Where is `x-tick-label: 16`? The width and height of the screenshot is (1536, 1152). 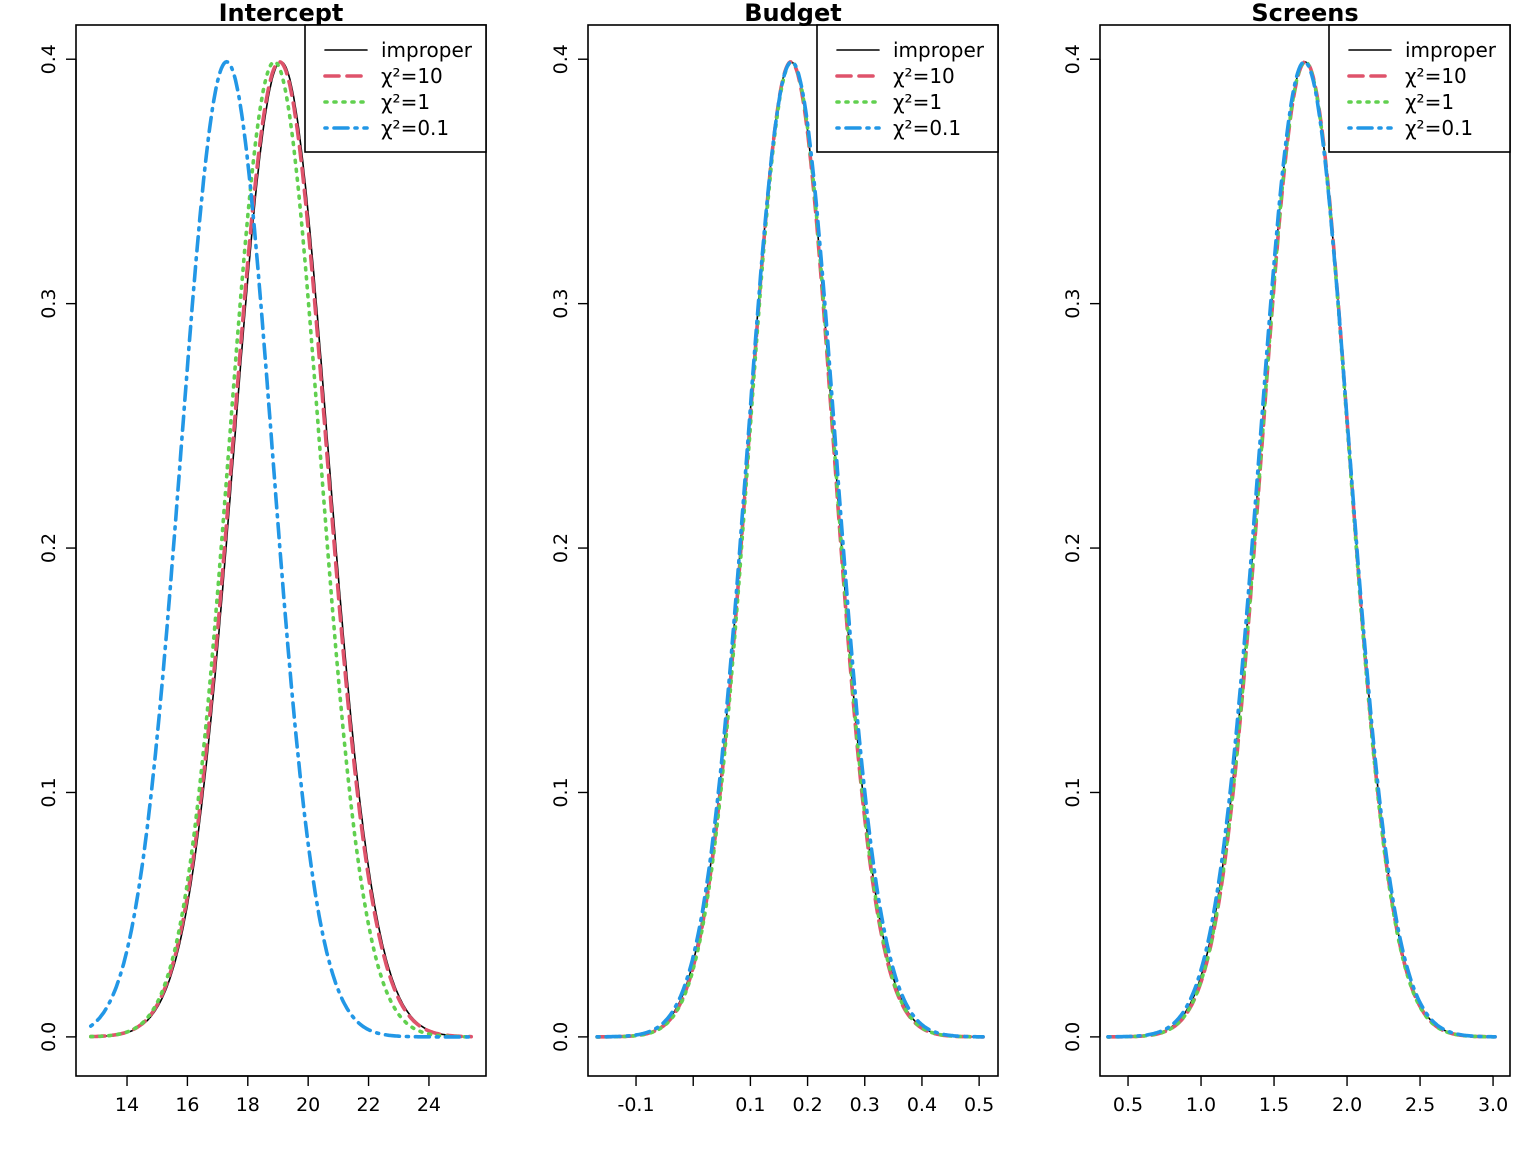
x-tick-label: 16 is located at coordinates (187, 1105).